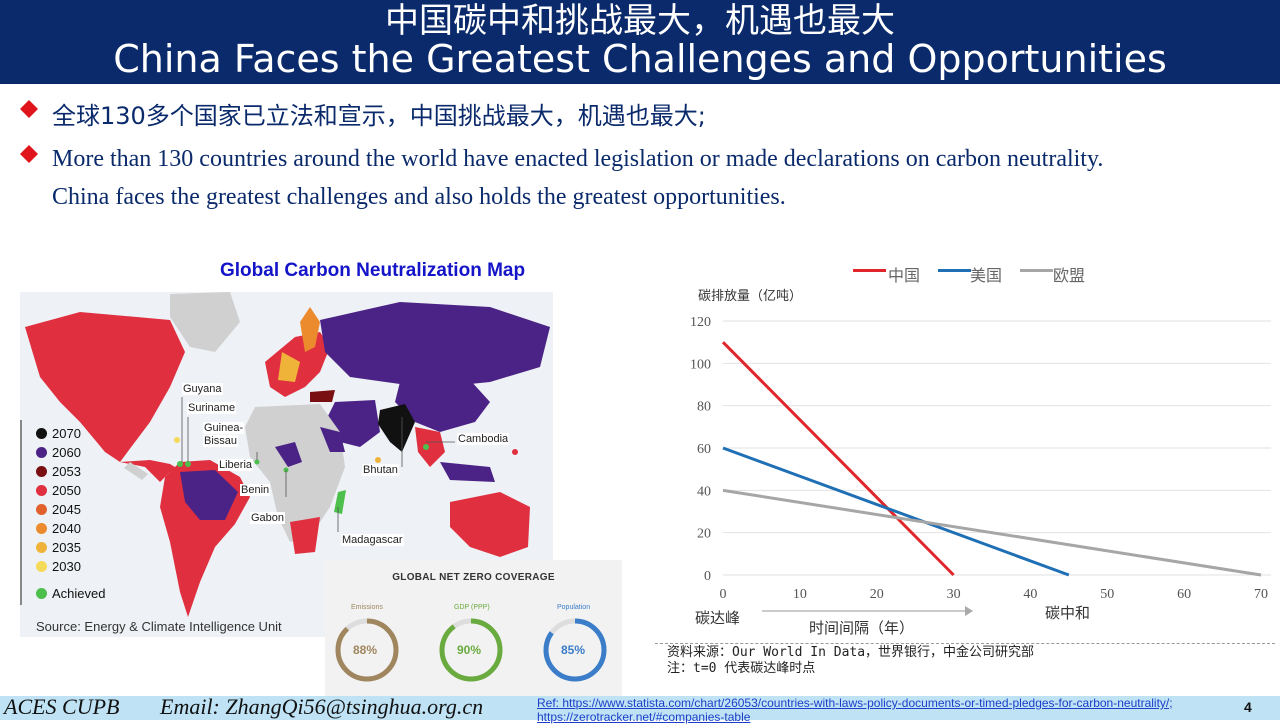 The image size is (1280, 724). Describe the element at coordinates (800, 594) in the screenshot. I see `x-tick-label: 10` at that location.